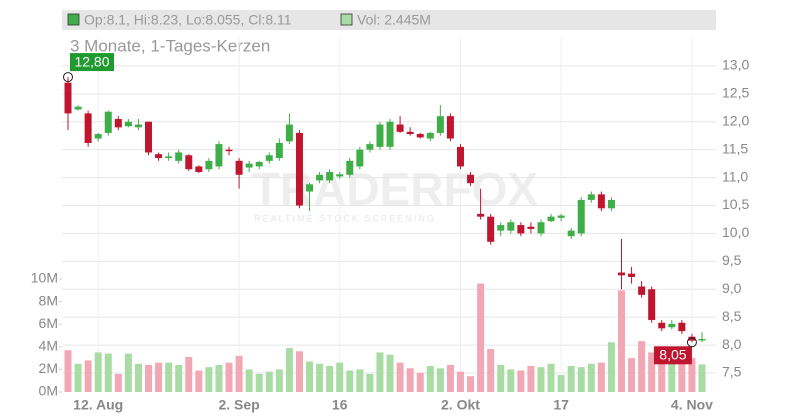  I want to click on volume-tick-label: 6M, so click(48, 323).